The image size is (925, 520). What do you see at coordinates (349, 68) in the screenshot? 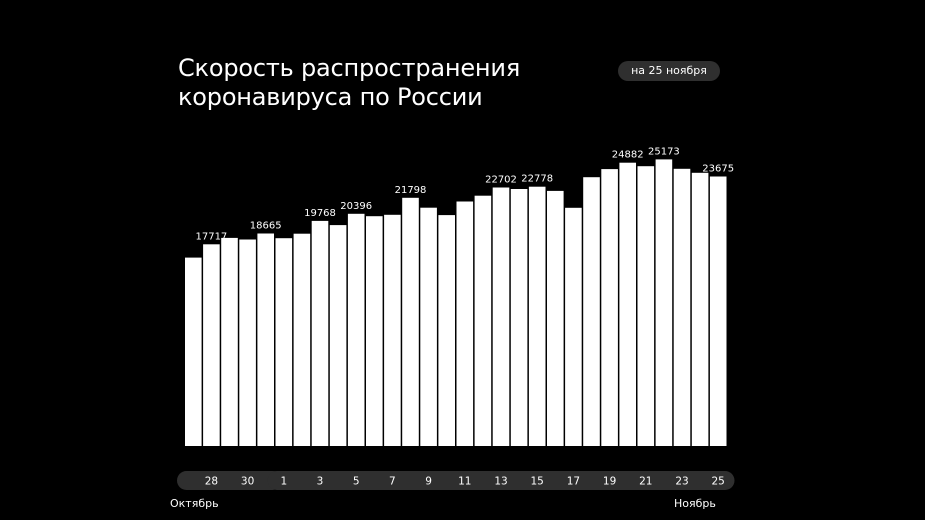
I see `chart-title-line-1: Скорость распространения` at bounding box center [349, 68].